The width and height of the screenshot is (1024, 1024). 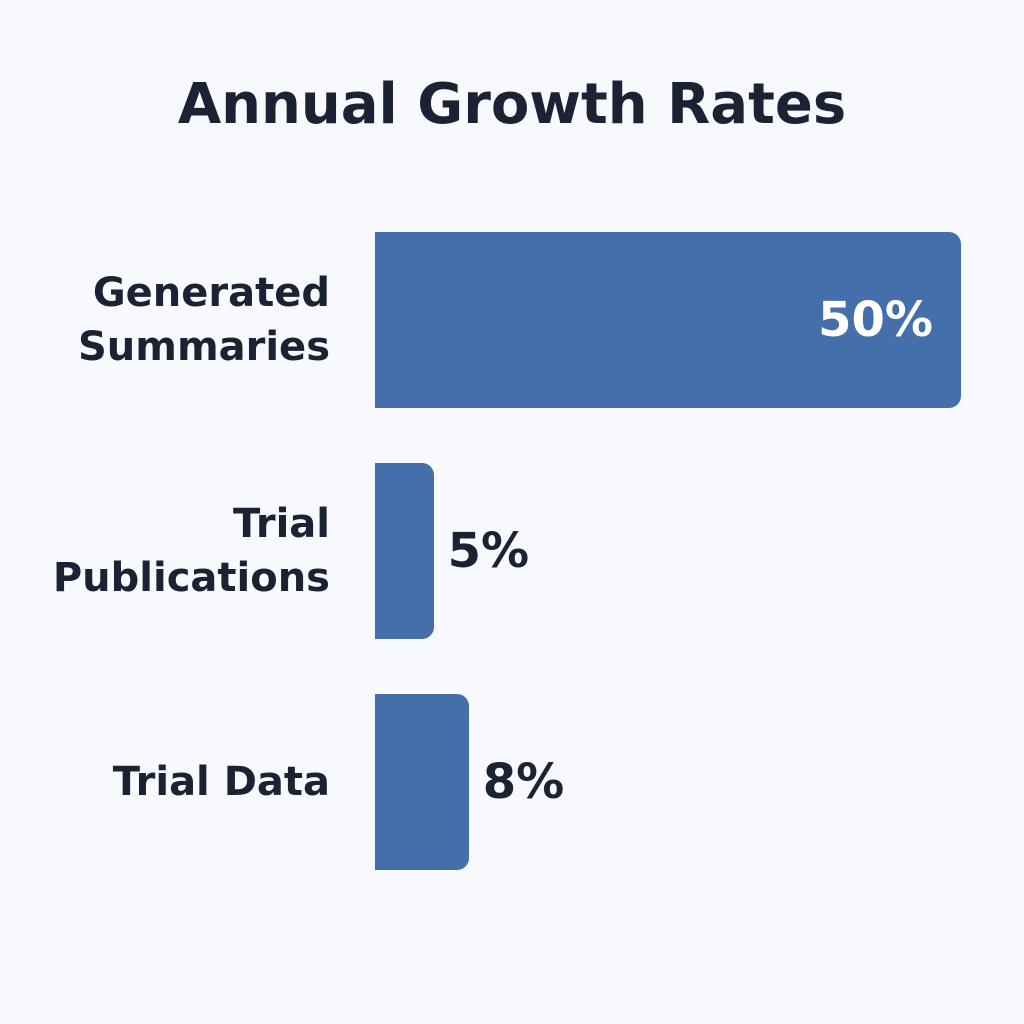 I want to click on category-label: Trial Publications, so click(x=191, y=551).